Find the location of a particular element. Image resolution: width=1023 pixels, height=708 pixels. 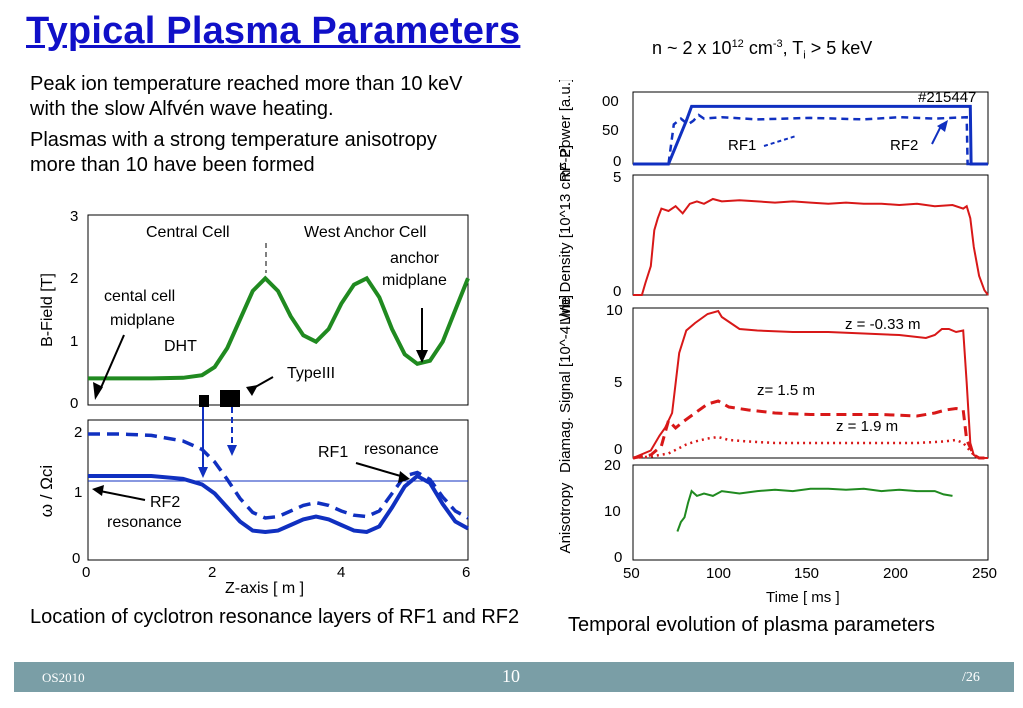

res-xtick: 4 is located at coordinates (341, 572).